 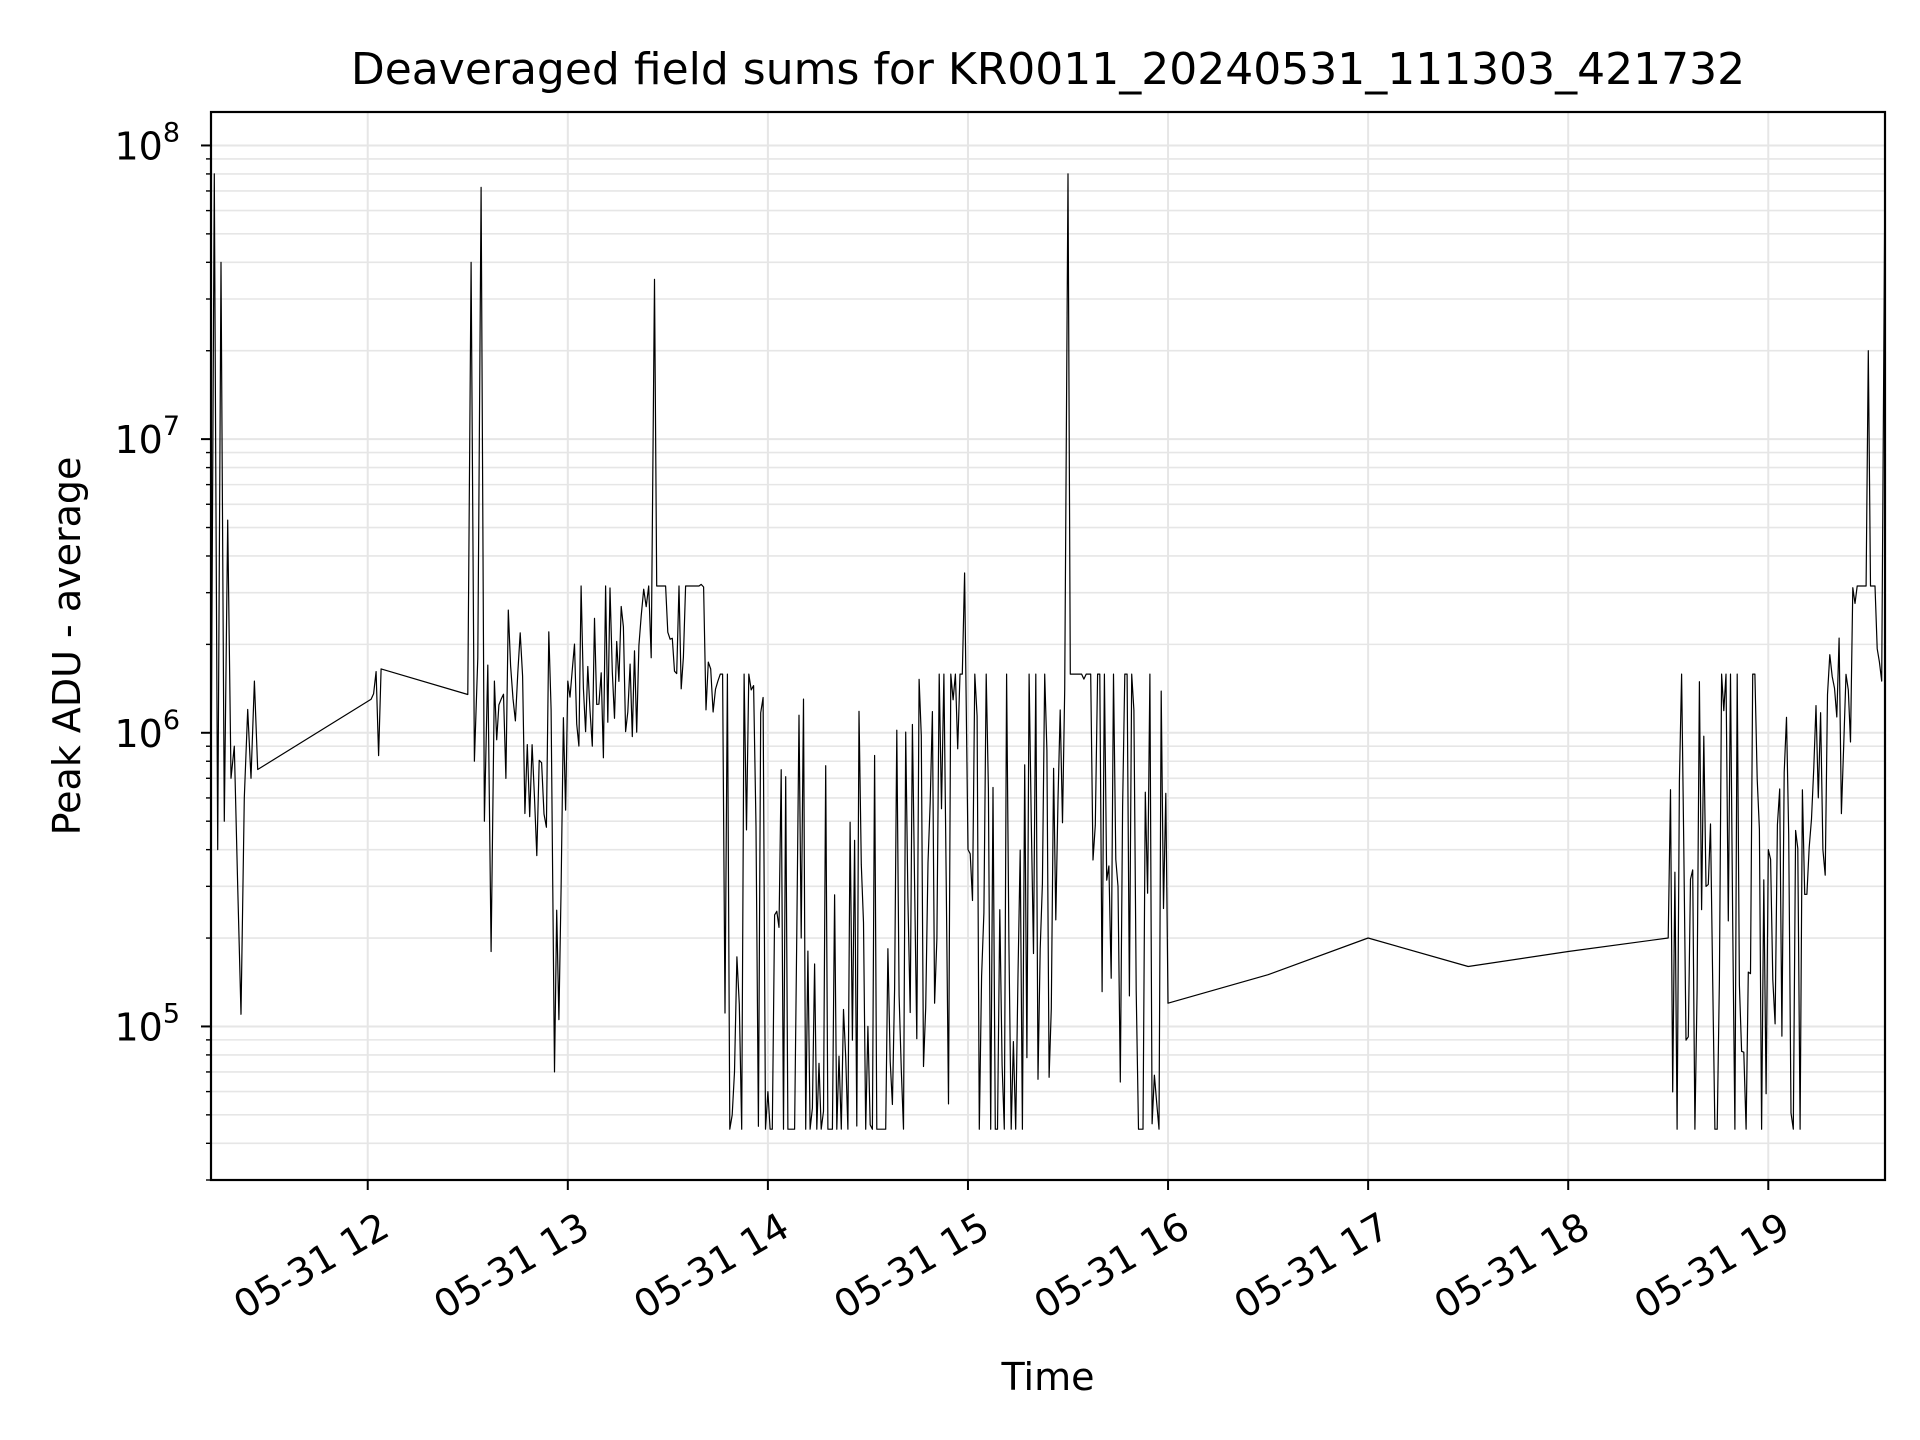 I want to click on y-tick-exponent: 6, so click(x=171, y=720).